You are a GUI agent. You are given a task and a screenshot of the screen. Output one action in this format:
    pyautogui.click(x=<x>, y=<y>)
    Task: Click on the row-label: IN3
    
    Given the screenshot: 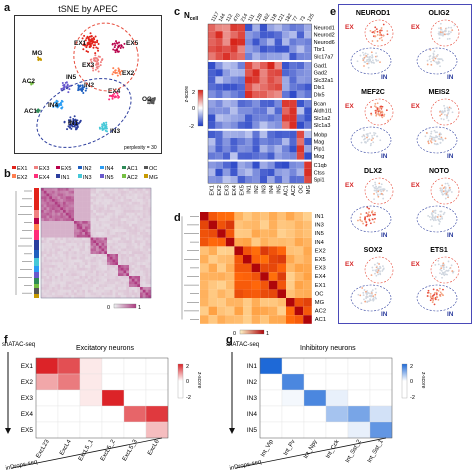 What is the action you would take?
    pyautogui.click(x=319, y=226)
    